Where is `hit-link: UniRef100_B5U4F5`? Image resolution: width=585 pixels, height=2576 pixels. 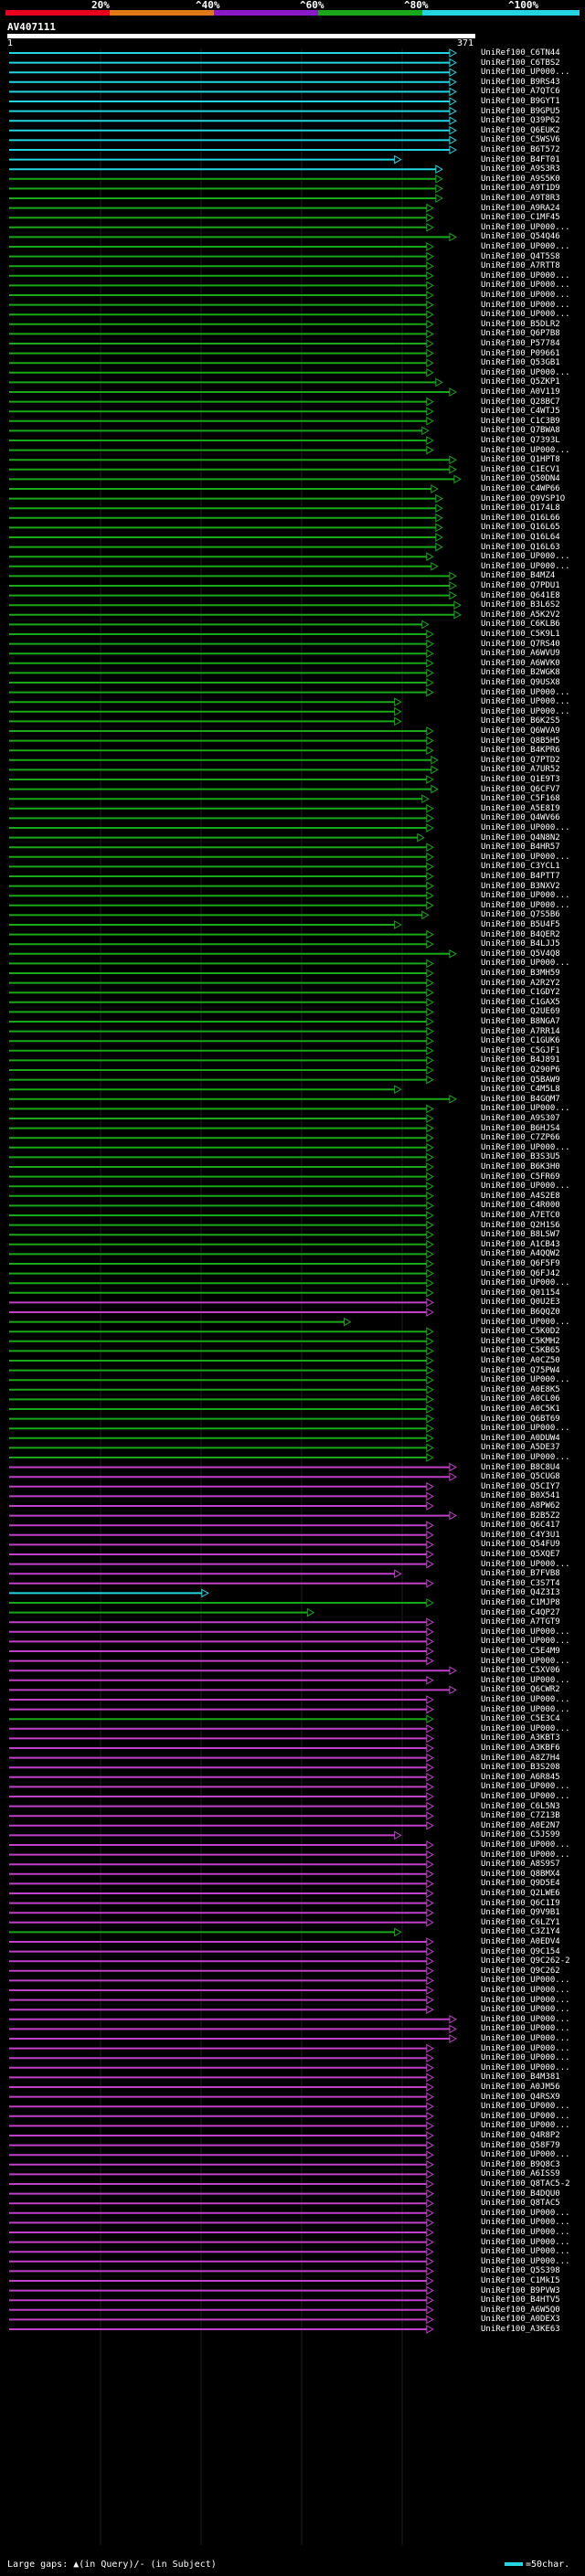
hit-link: UniRef100_B5U4F5 is located at coordinates (520, 924).